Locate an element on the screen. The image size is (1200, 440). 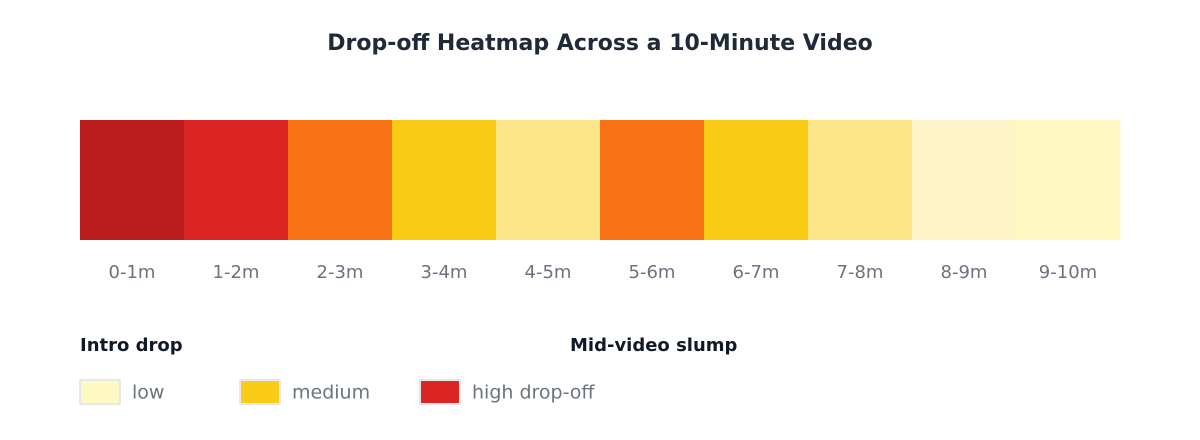
x-tick-label: 1-2m is located at coordinates (236, 272).